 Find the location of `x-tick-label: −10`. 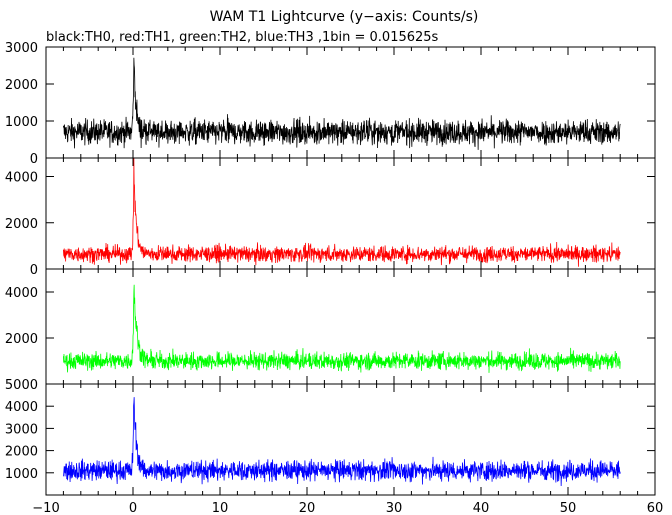

x-tick-label: −10 is located at coordinates (45, 508).